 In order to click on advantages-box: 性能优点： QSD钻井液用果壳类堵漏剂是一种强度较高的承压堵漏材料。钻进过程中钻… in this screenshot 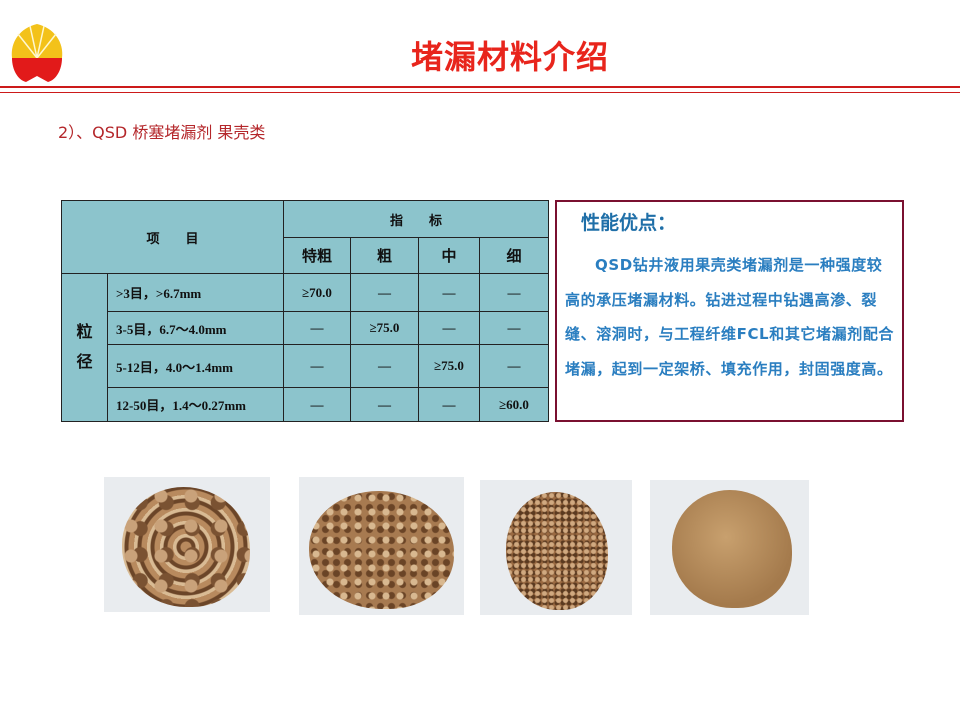, I will do `click(729, 311)`.